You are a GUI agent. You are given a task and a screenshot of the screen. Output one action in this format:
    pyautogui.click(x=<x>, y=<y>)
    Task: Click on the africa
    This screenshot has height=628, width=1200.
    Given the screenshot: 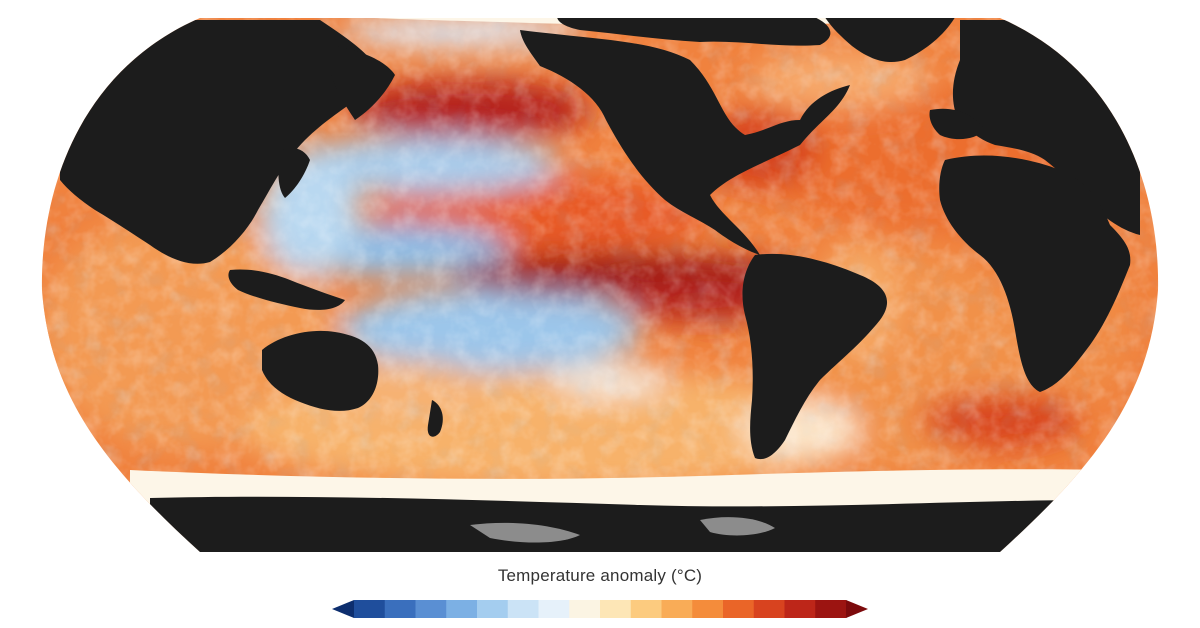 What is the action you would take?
    pyautogui.click(x=1035, y=273)
    